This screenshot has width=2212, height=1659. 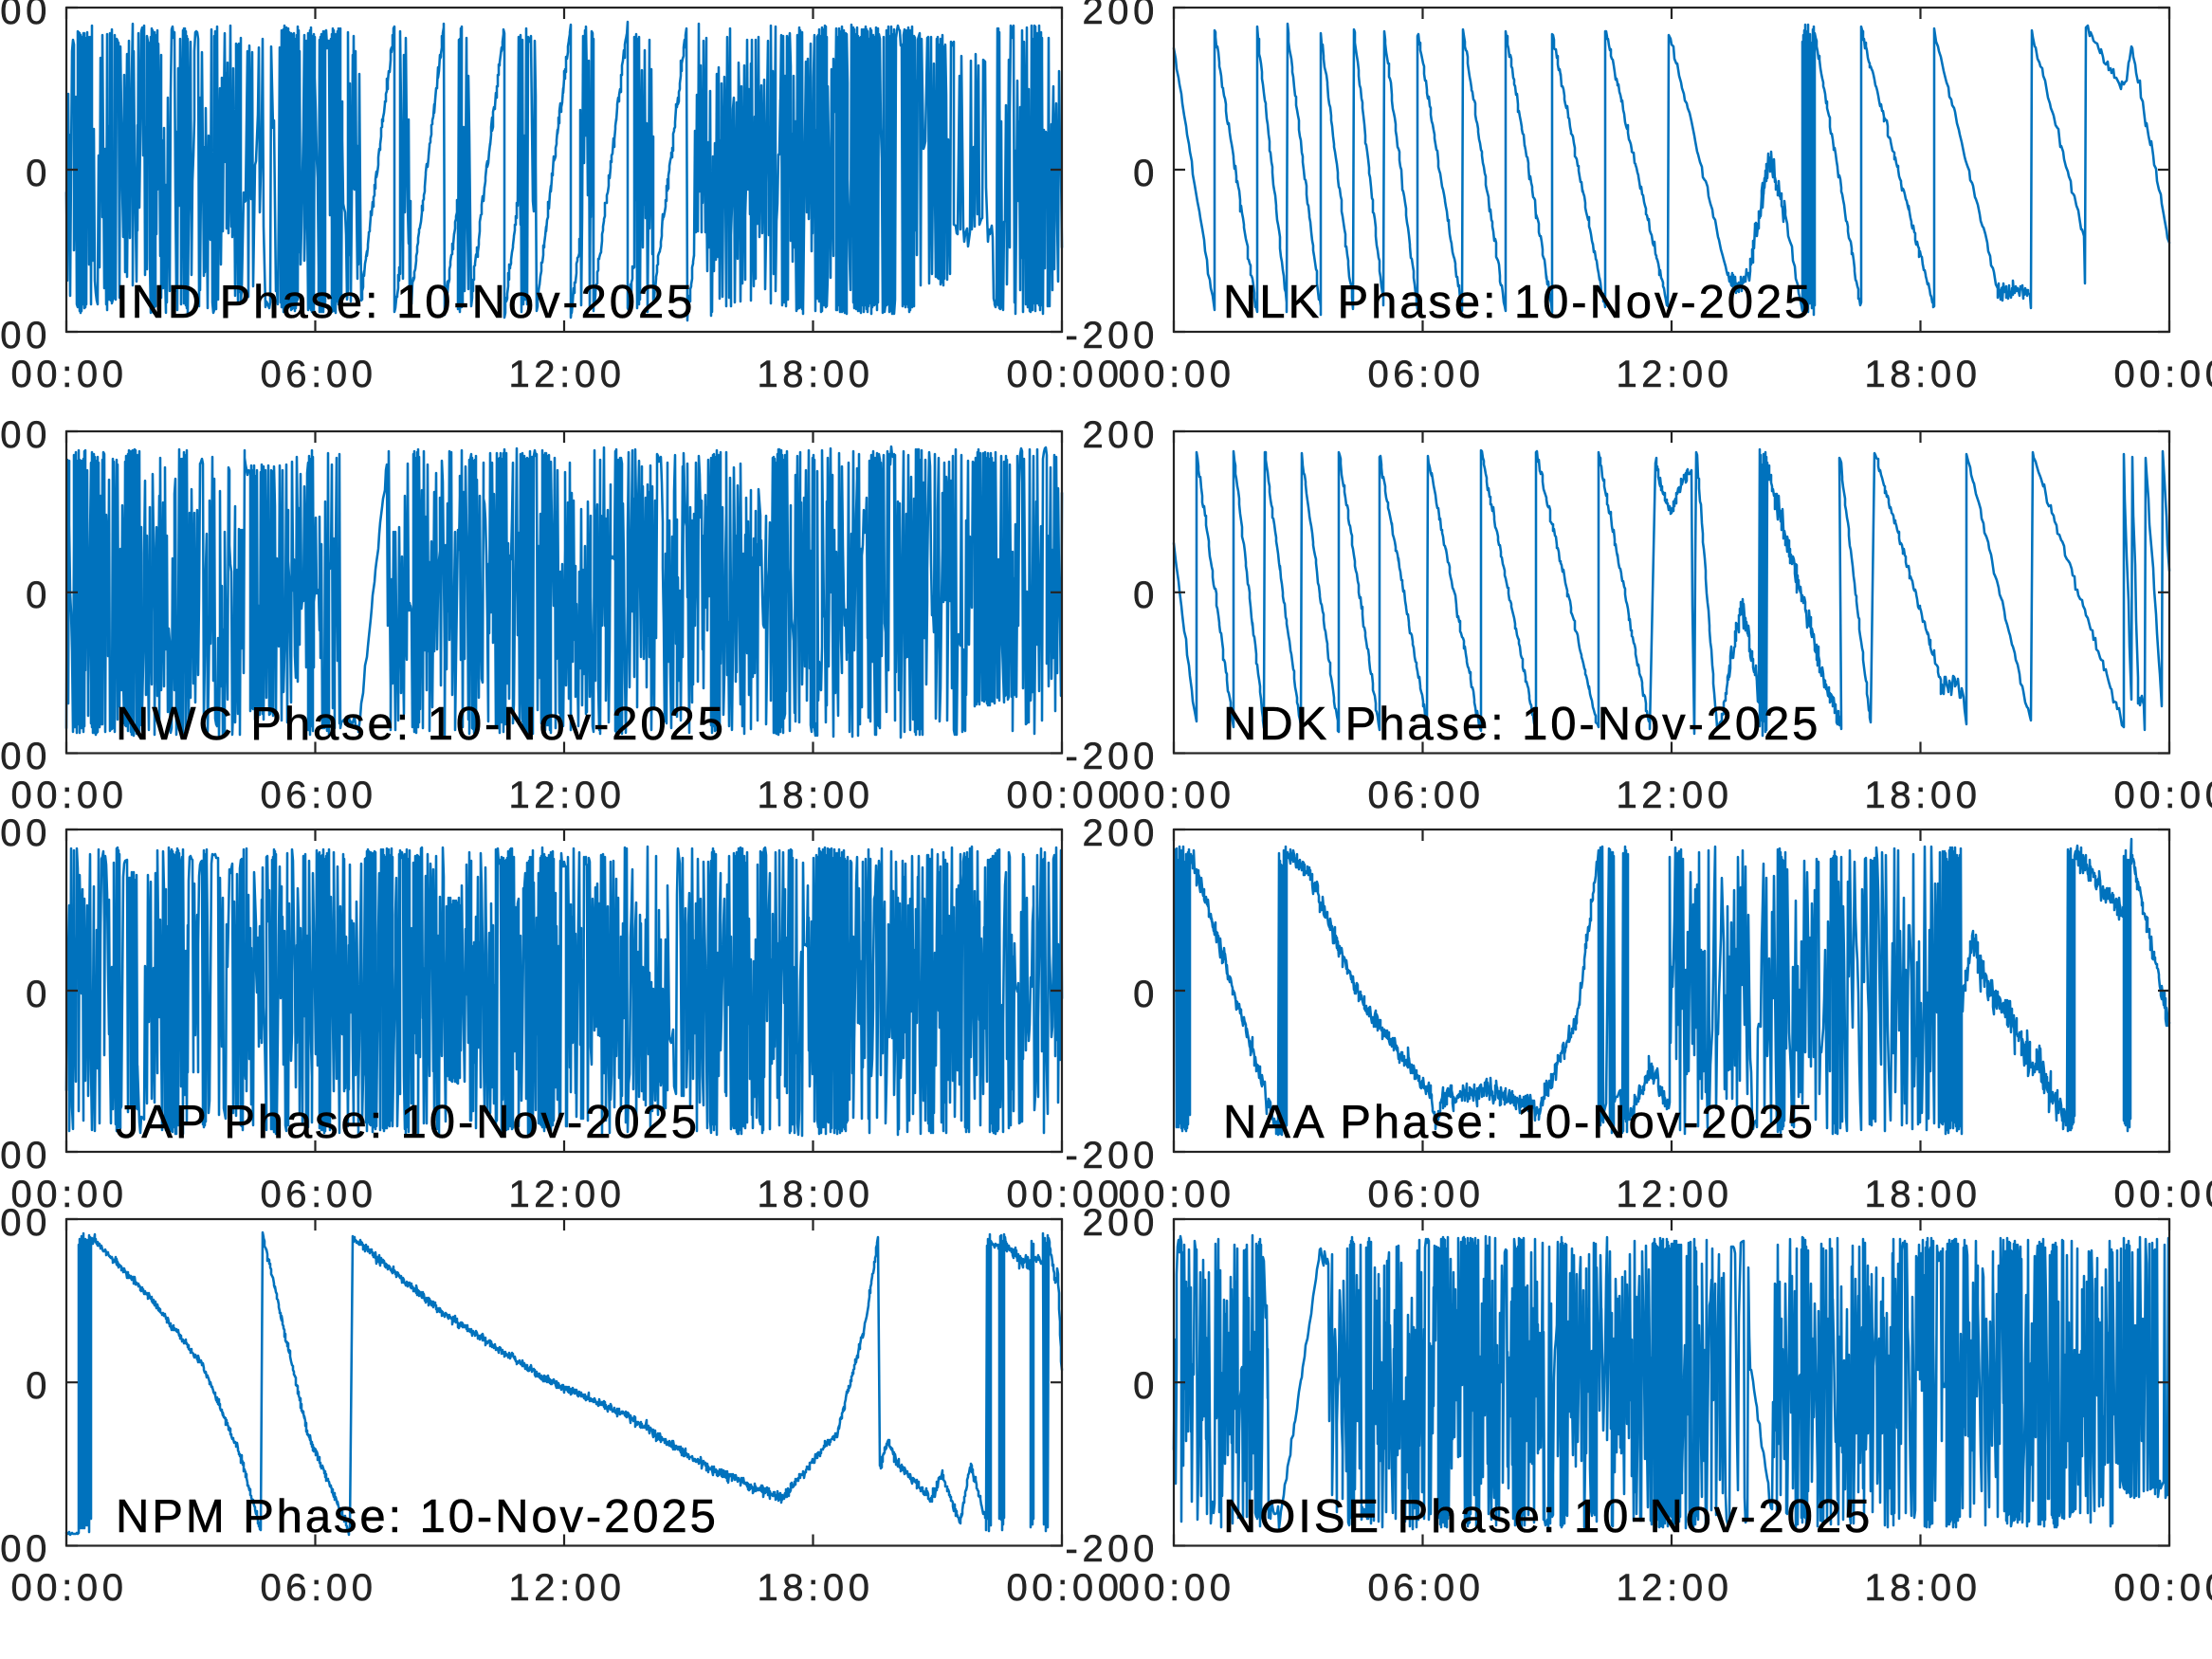 I want to click on svg-text: NAA Phase: 10-Nov-2025, so click(x=1519, y=1122).